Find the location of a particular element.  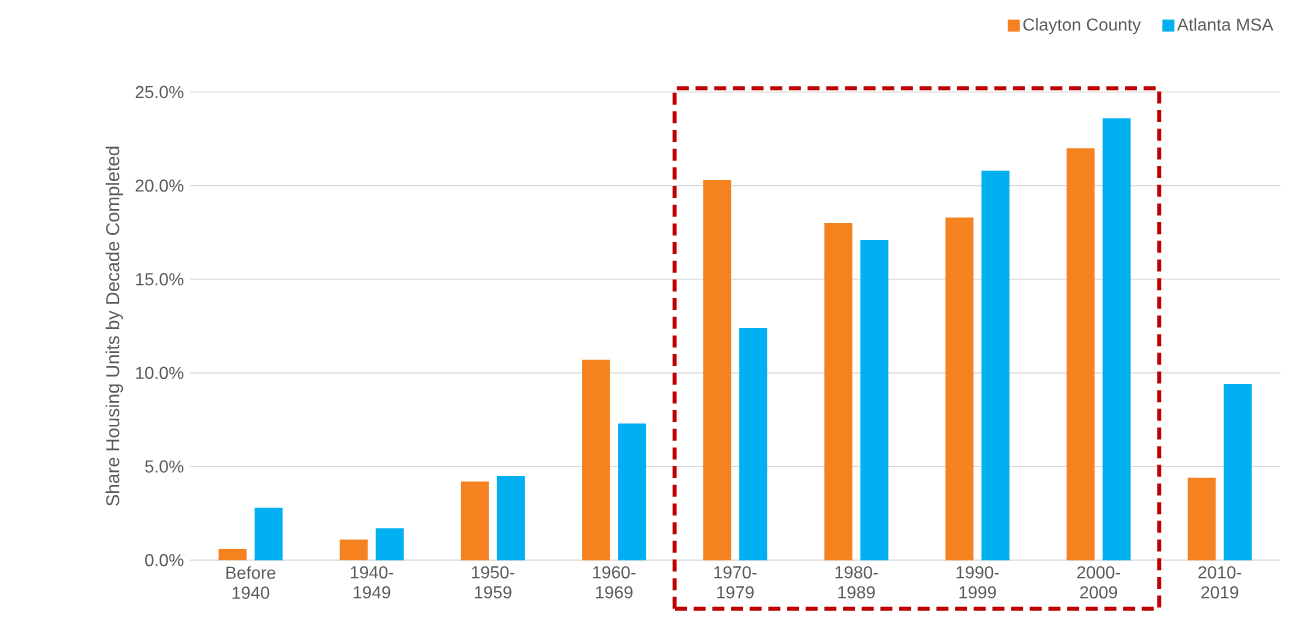

y-axis-title: Share Housing Units by Decade Completed is located at coordinates (114, 326).